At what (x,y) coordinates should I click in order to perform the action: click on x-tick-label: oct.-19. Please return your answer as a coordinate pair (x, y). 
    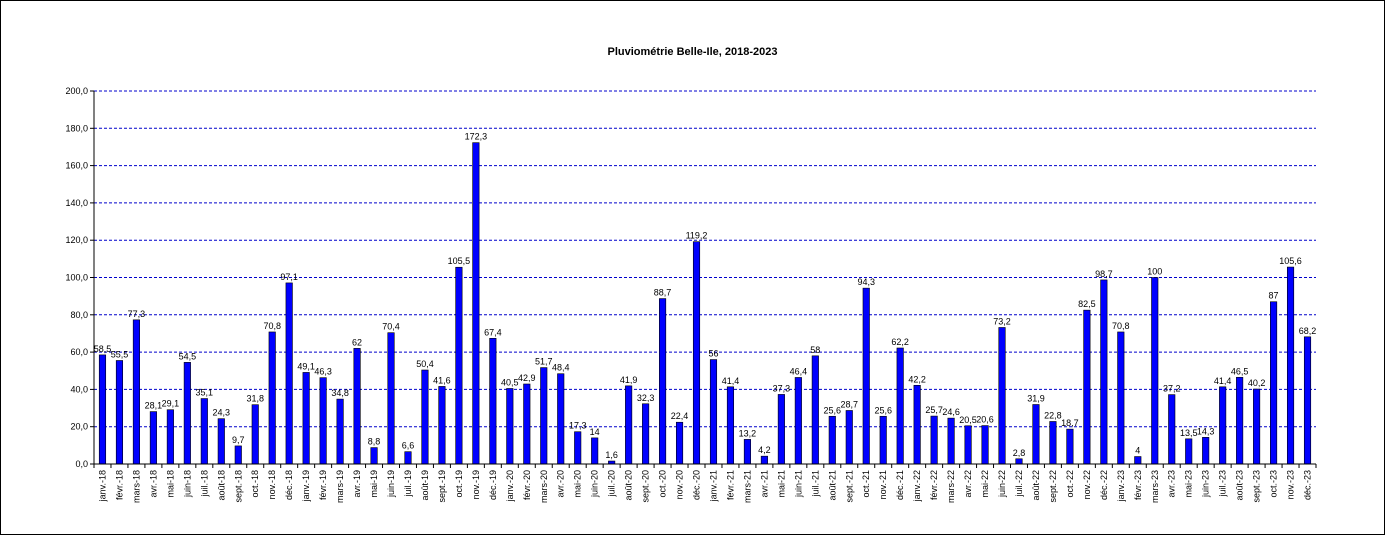
    Looking at the image, I should click on (459, 484).